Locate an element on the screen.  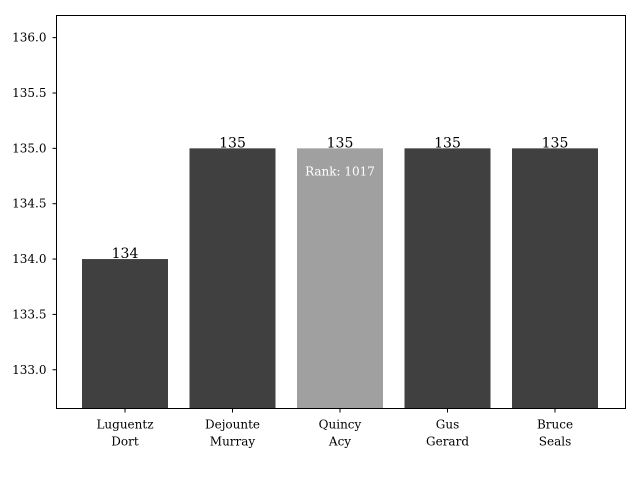
y-axis: 133.0 133.5 134.0 134.5 135.0 135.5 136.0 is located at coordinates (34, 204).